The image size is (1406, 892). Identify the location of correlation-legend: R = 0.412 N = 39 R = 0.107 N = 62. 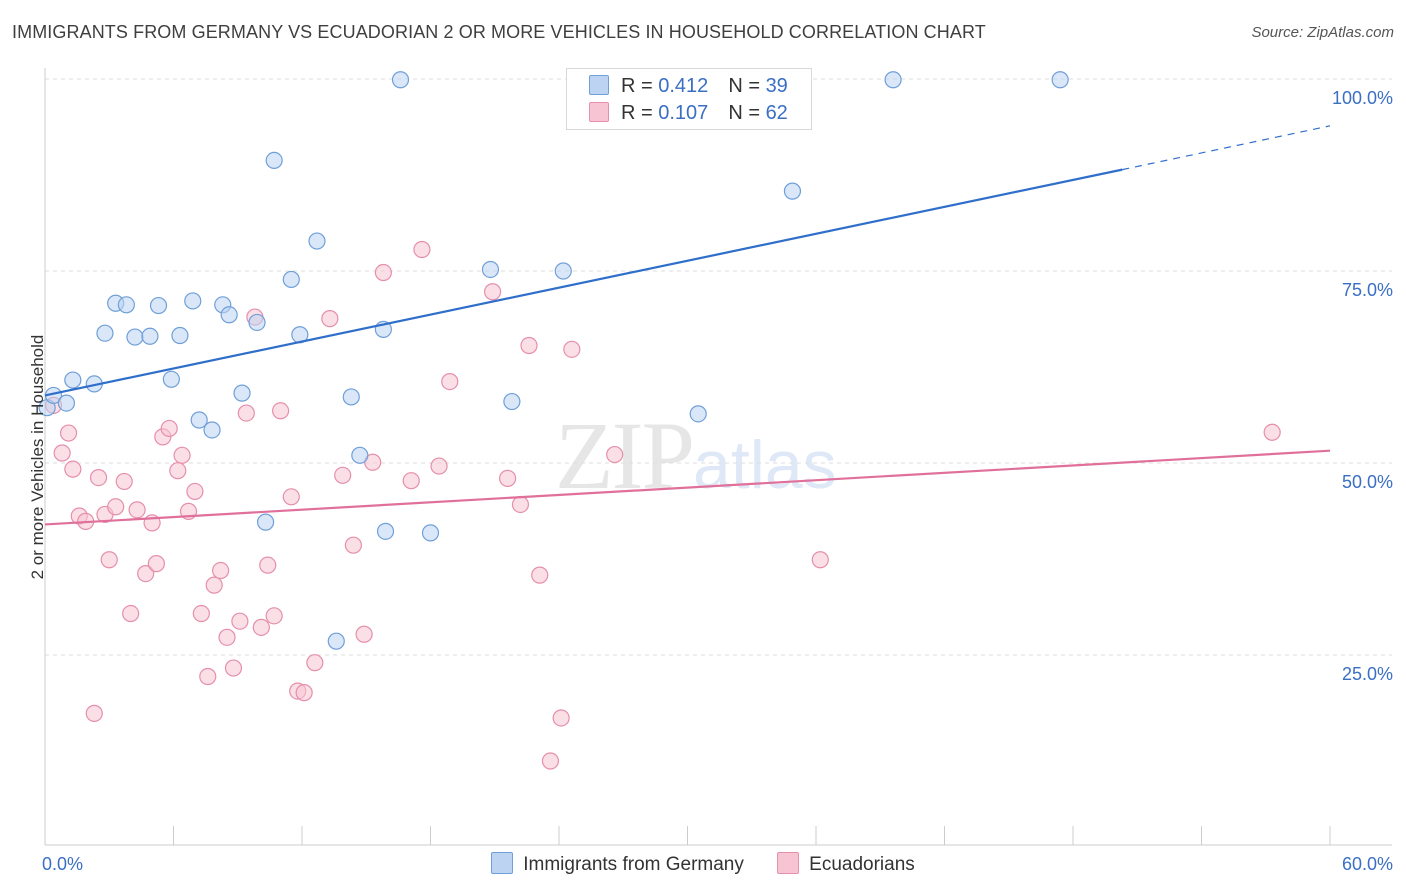
(689, 99).